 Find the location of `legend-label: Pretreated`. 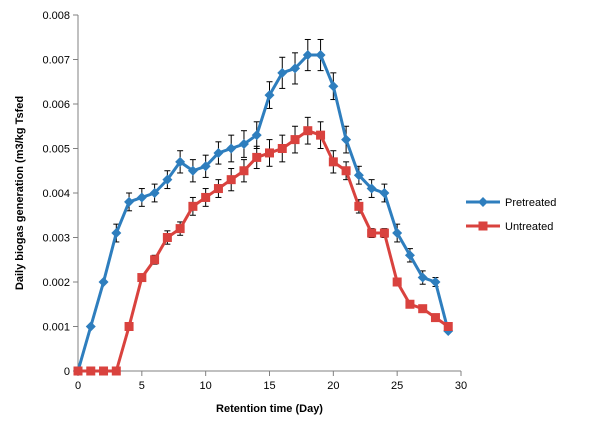

legend-label: Pretreated is located at coordinates (530, 203).